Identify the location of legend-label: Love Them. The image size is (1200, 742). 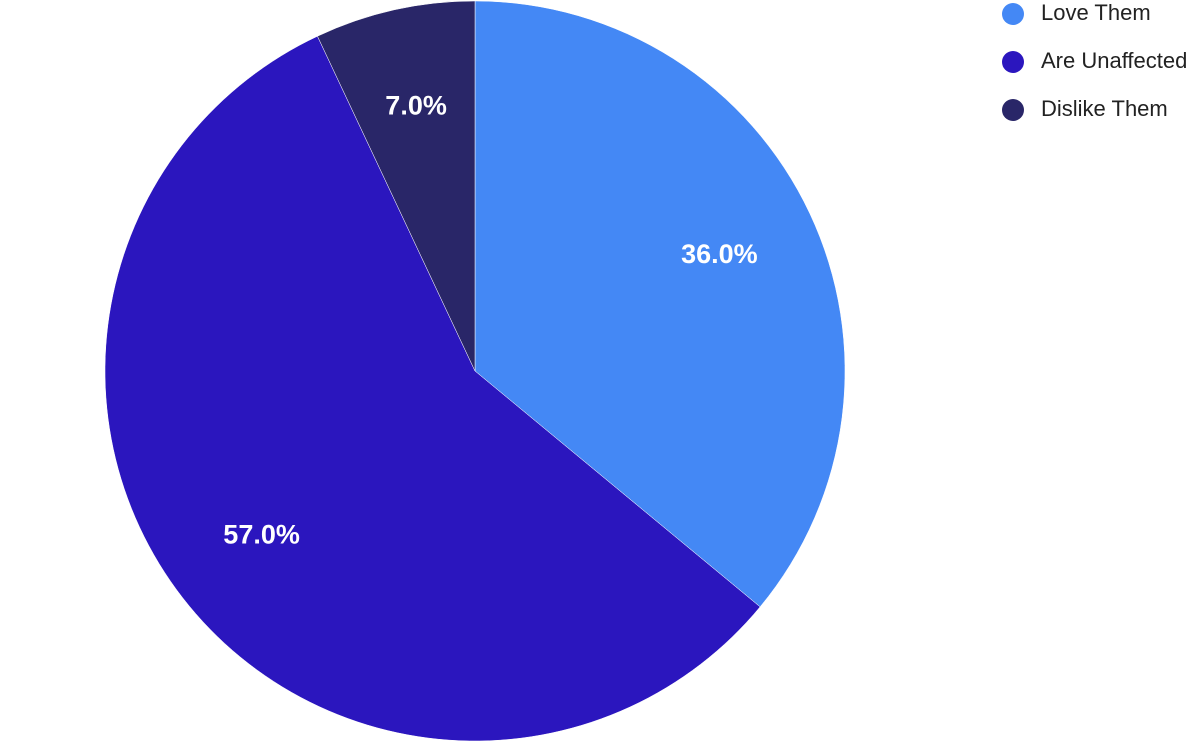
(1096, 12).